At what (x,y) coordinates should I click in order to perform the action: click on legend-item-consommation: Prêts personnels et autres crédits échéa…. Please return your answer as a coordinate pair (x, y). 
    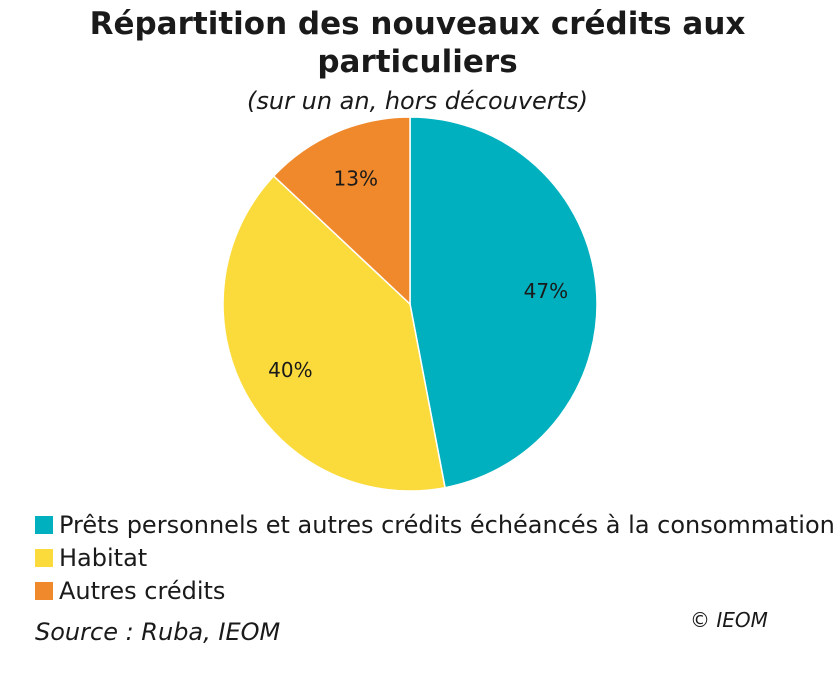
    Looking at the image, I should click on (435, 524).